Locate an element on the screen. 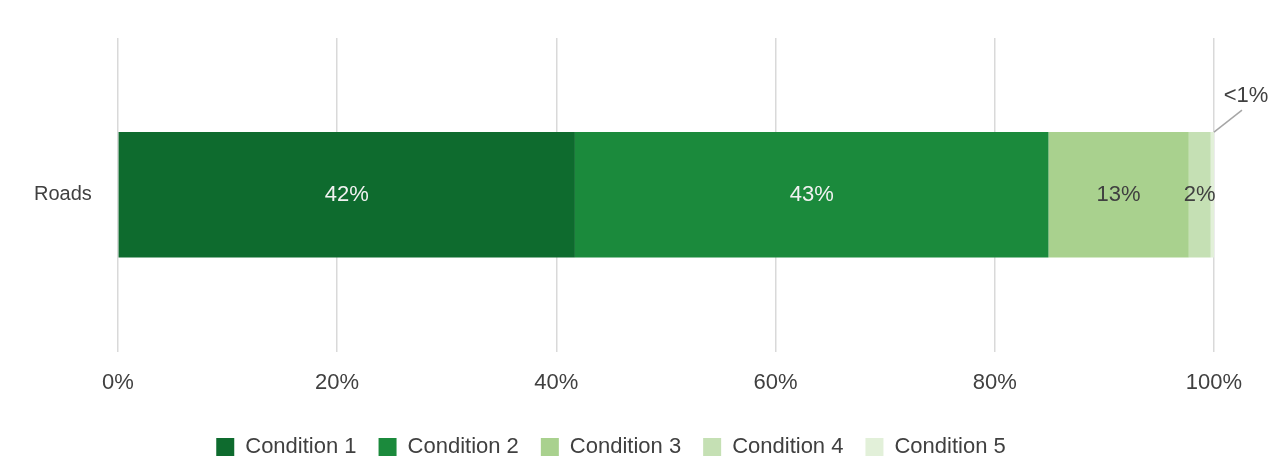 This screenshot has width=1288, height=470. x-tick-label: 100% is located at coordinates (1214, 381).